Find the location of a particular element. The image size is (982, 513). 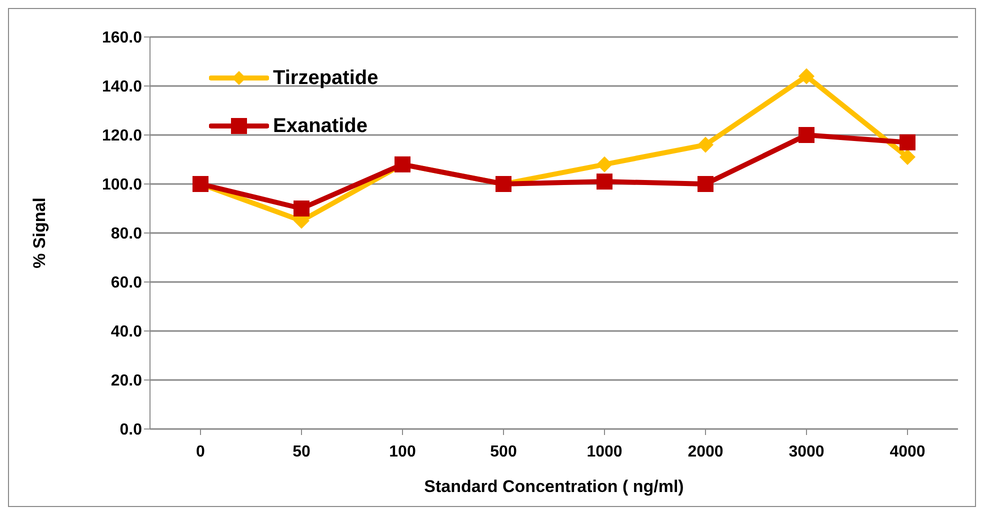

y-tick-label: 100.0 is located at coordinates (122, 185).